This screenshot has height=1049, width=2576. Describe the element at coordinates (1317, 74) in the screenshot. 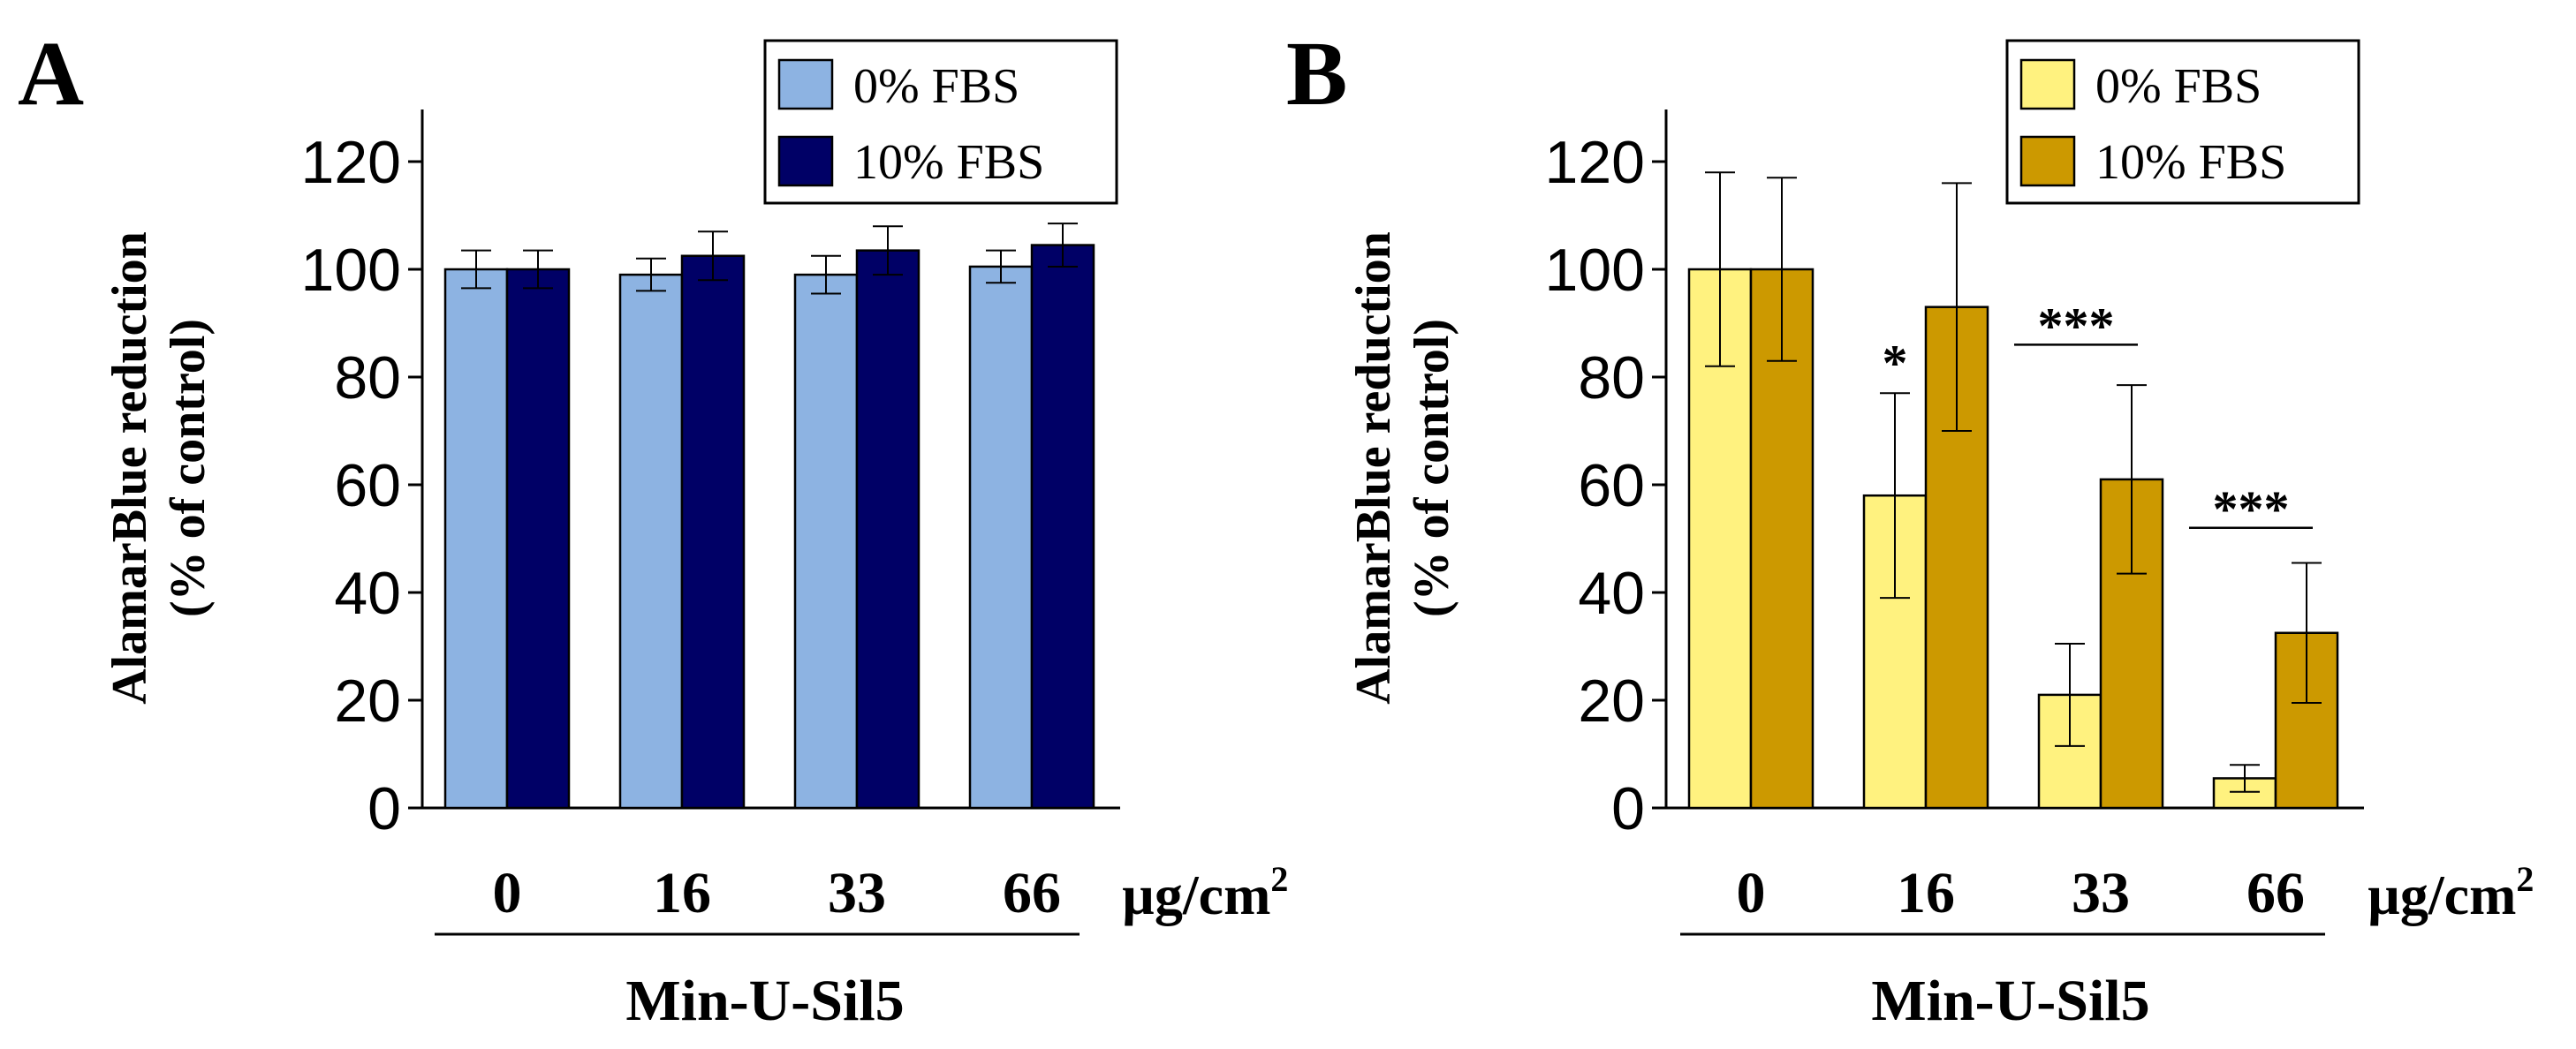

I see `panel-letter-b: B` at that location.